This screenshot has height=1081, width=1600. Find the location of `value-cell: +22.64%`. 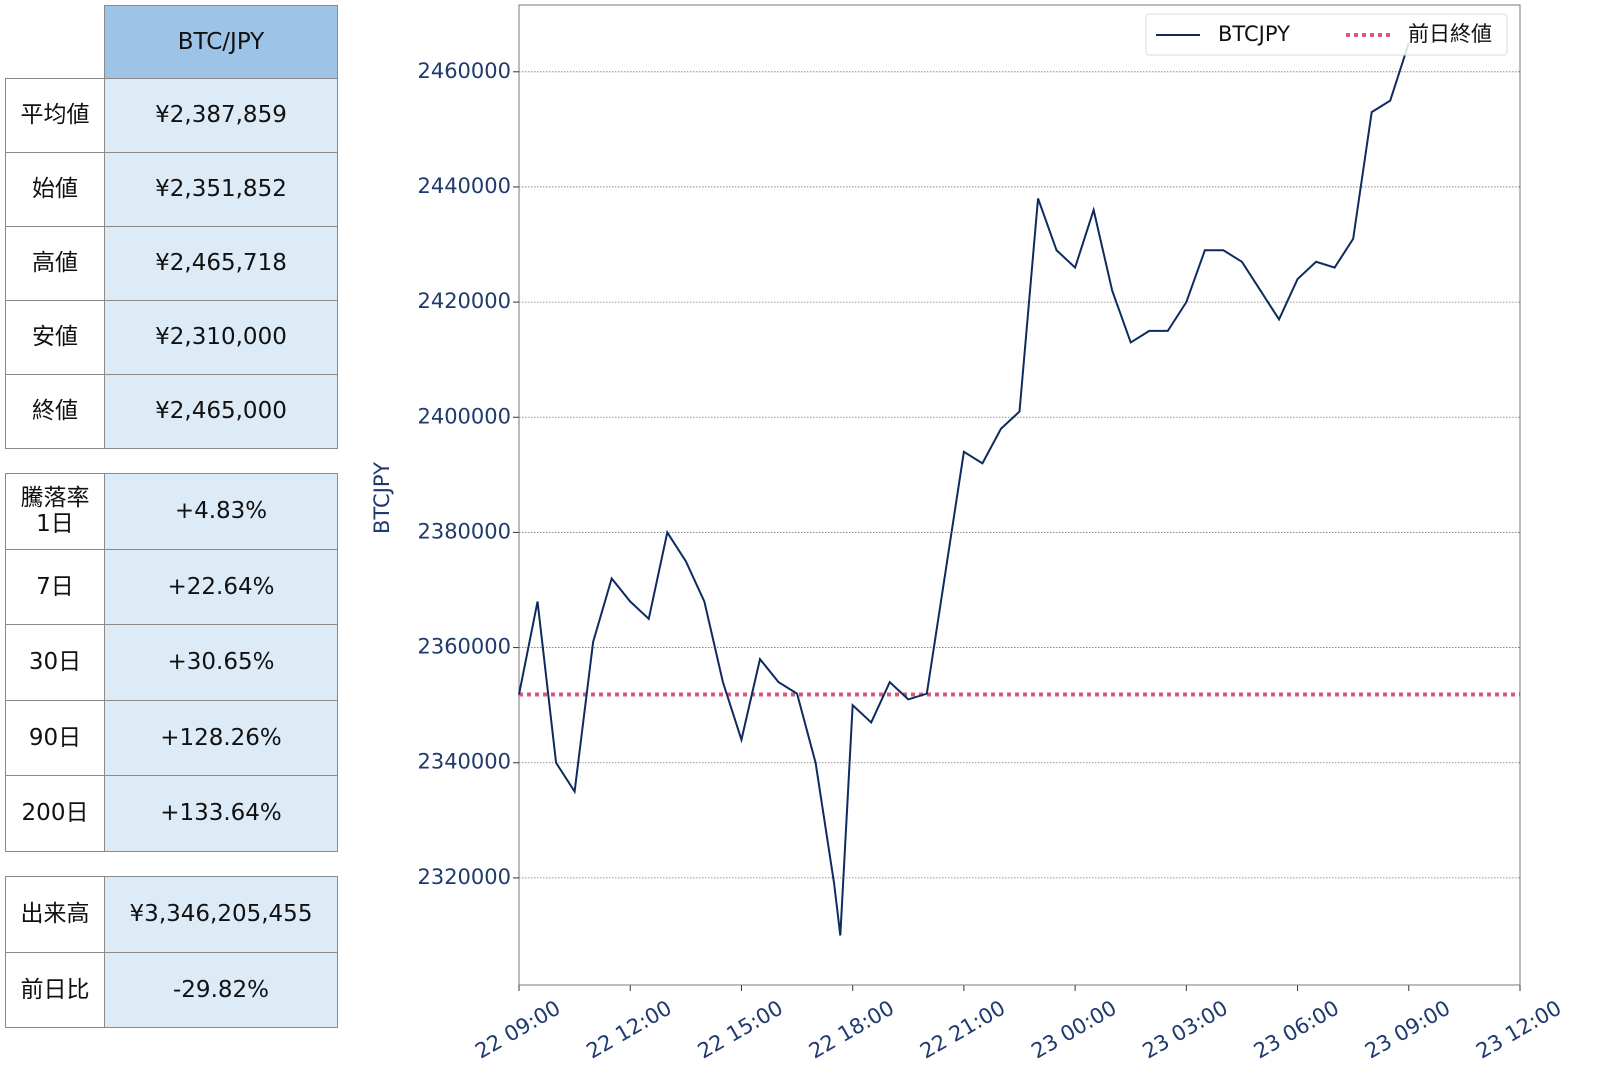

value-cell: +22.64% is located at coordinates (221, 587).